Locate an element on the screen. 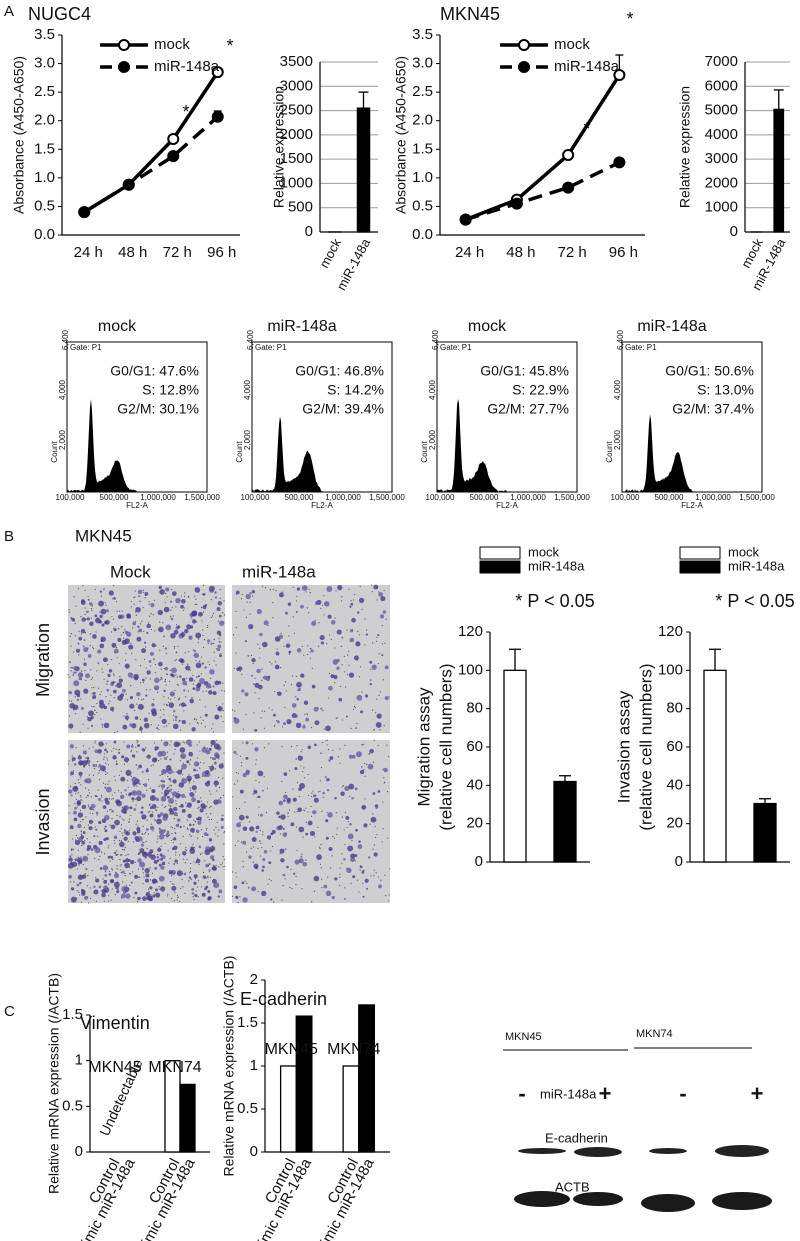 The height and width of the screenshot is (1241, 800). legend-swatch is located at coordinates (700, 553).